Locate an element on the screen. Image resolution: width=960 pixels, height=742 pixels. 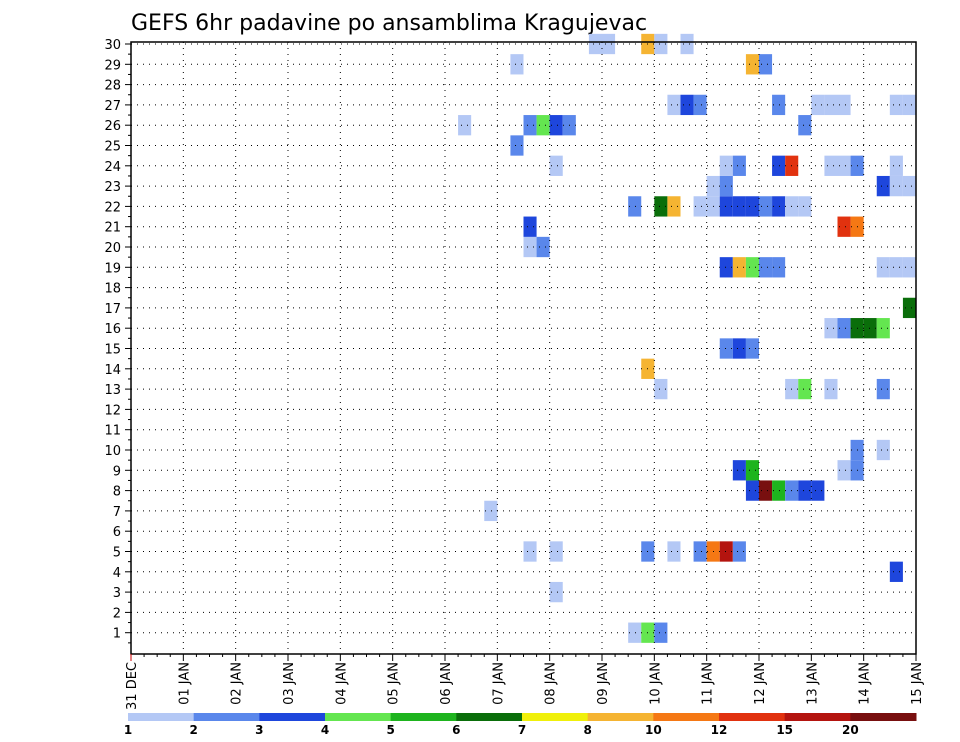
y-tick-label: 1 is located at coordinates (117, 634).